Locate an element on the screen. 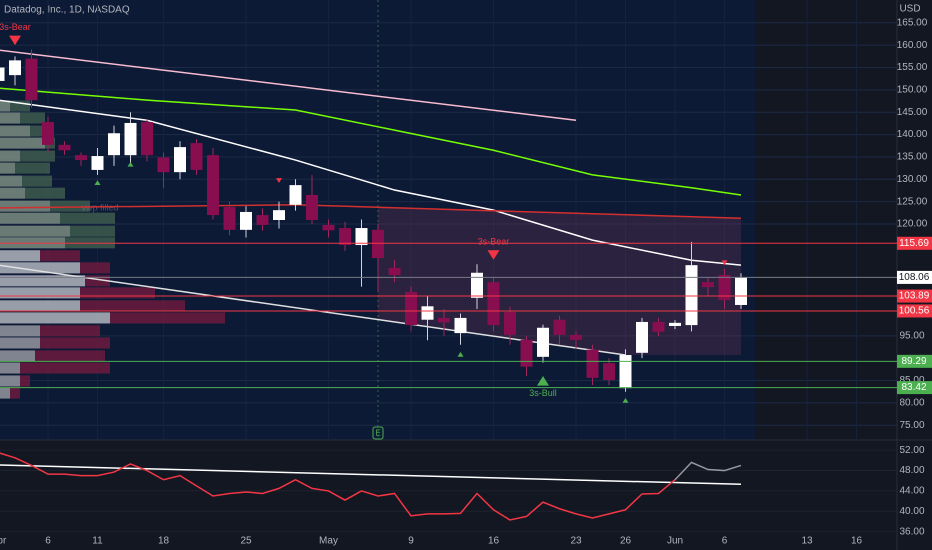 This screenshot has height=550, width=932. x-tick-label: Jun is located at coordinates (675, 541).